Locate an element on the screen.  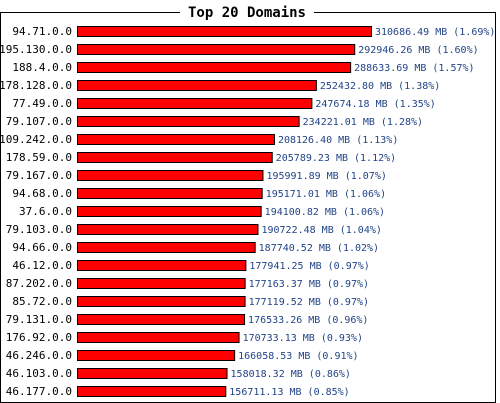
value-label: 170733.13 MB (0.93%) is located at coordinates (303, 338).